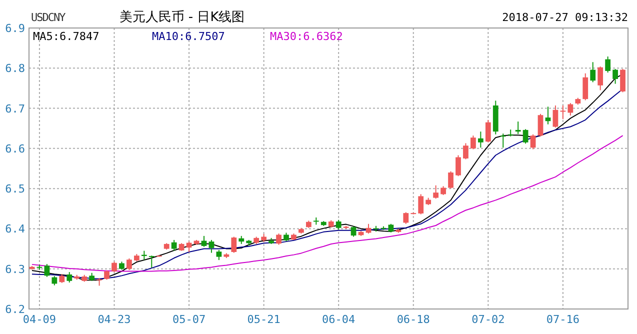 The image size is (637, 334). I want to click on y-tick-label: 6.8, so click(15, 69).